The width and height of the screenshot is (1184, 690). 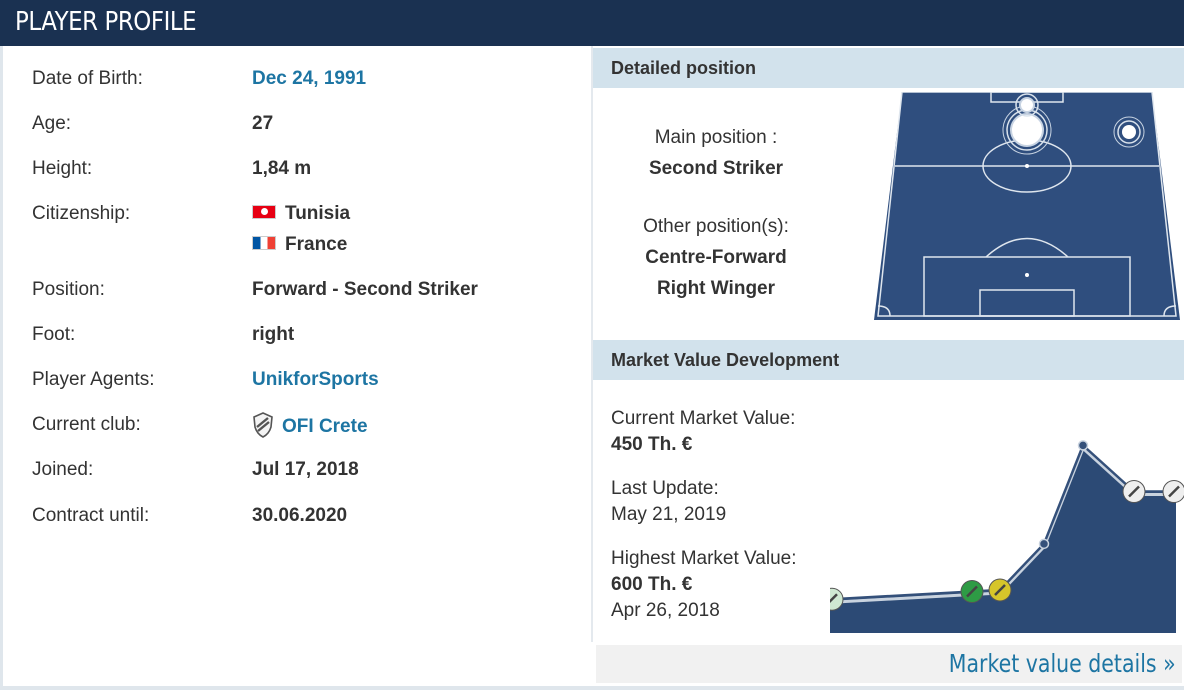 I want to click on market-value-chart, so click(x=1007, y=531).